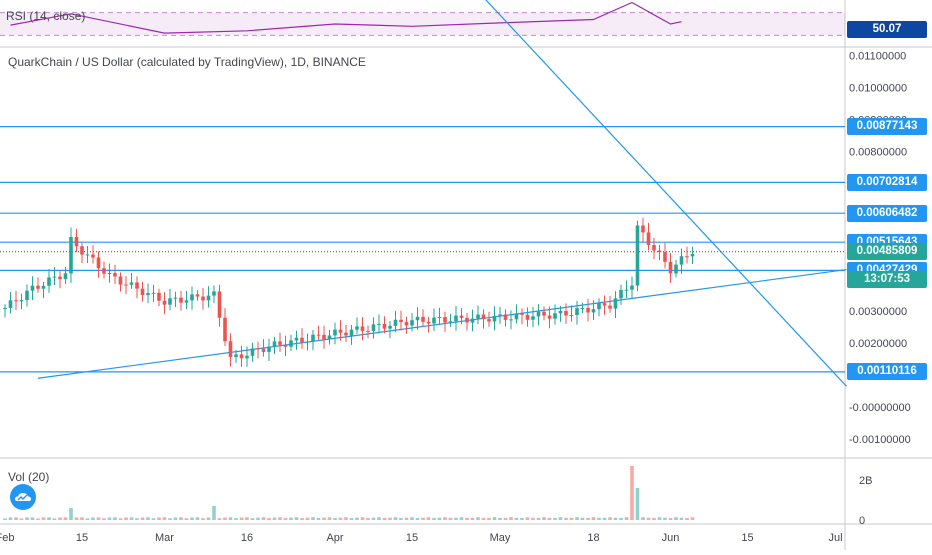 The image size is (932, 555). Describe the element at coordinates (862, 521) in the screenshot. I see `volume-scale-label: 0` at that location.